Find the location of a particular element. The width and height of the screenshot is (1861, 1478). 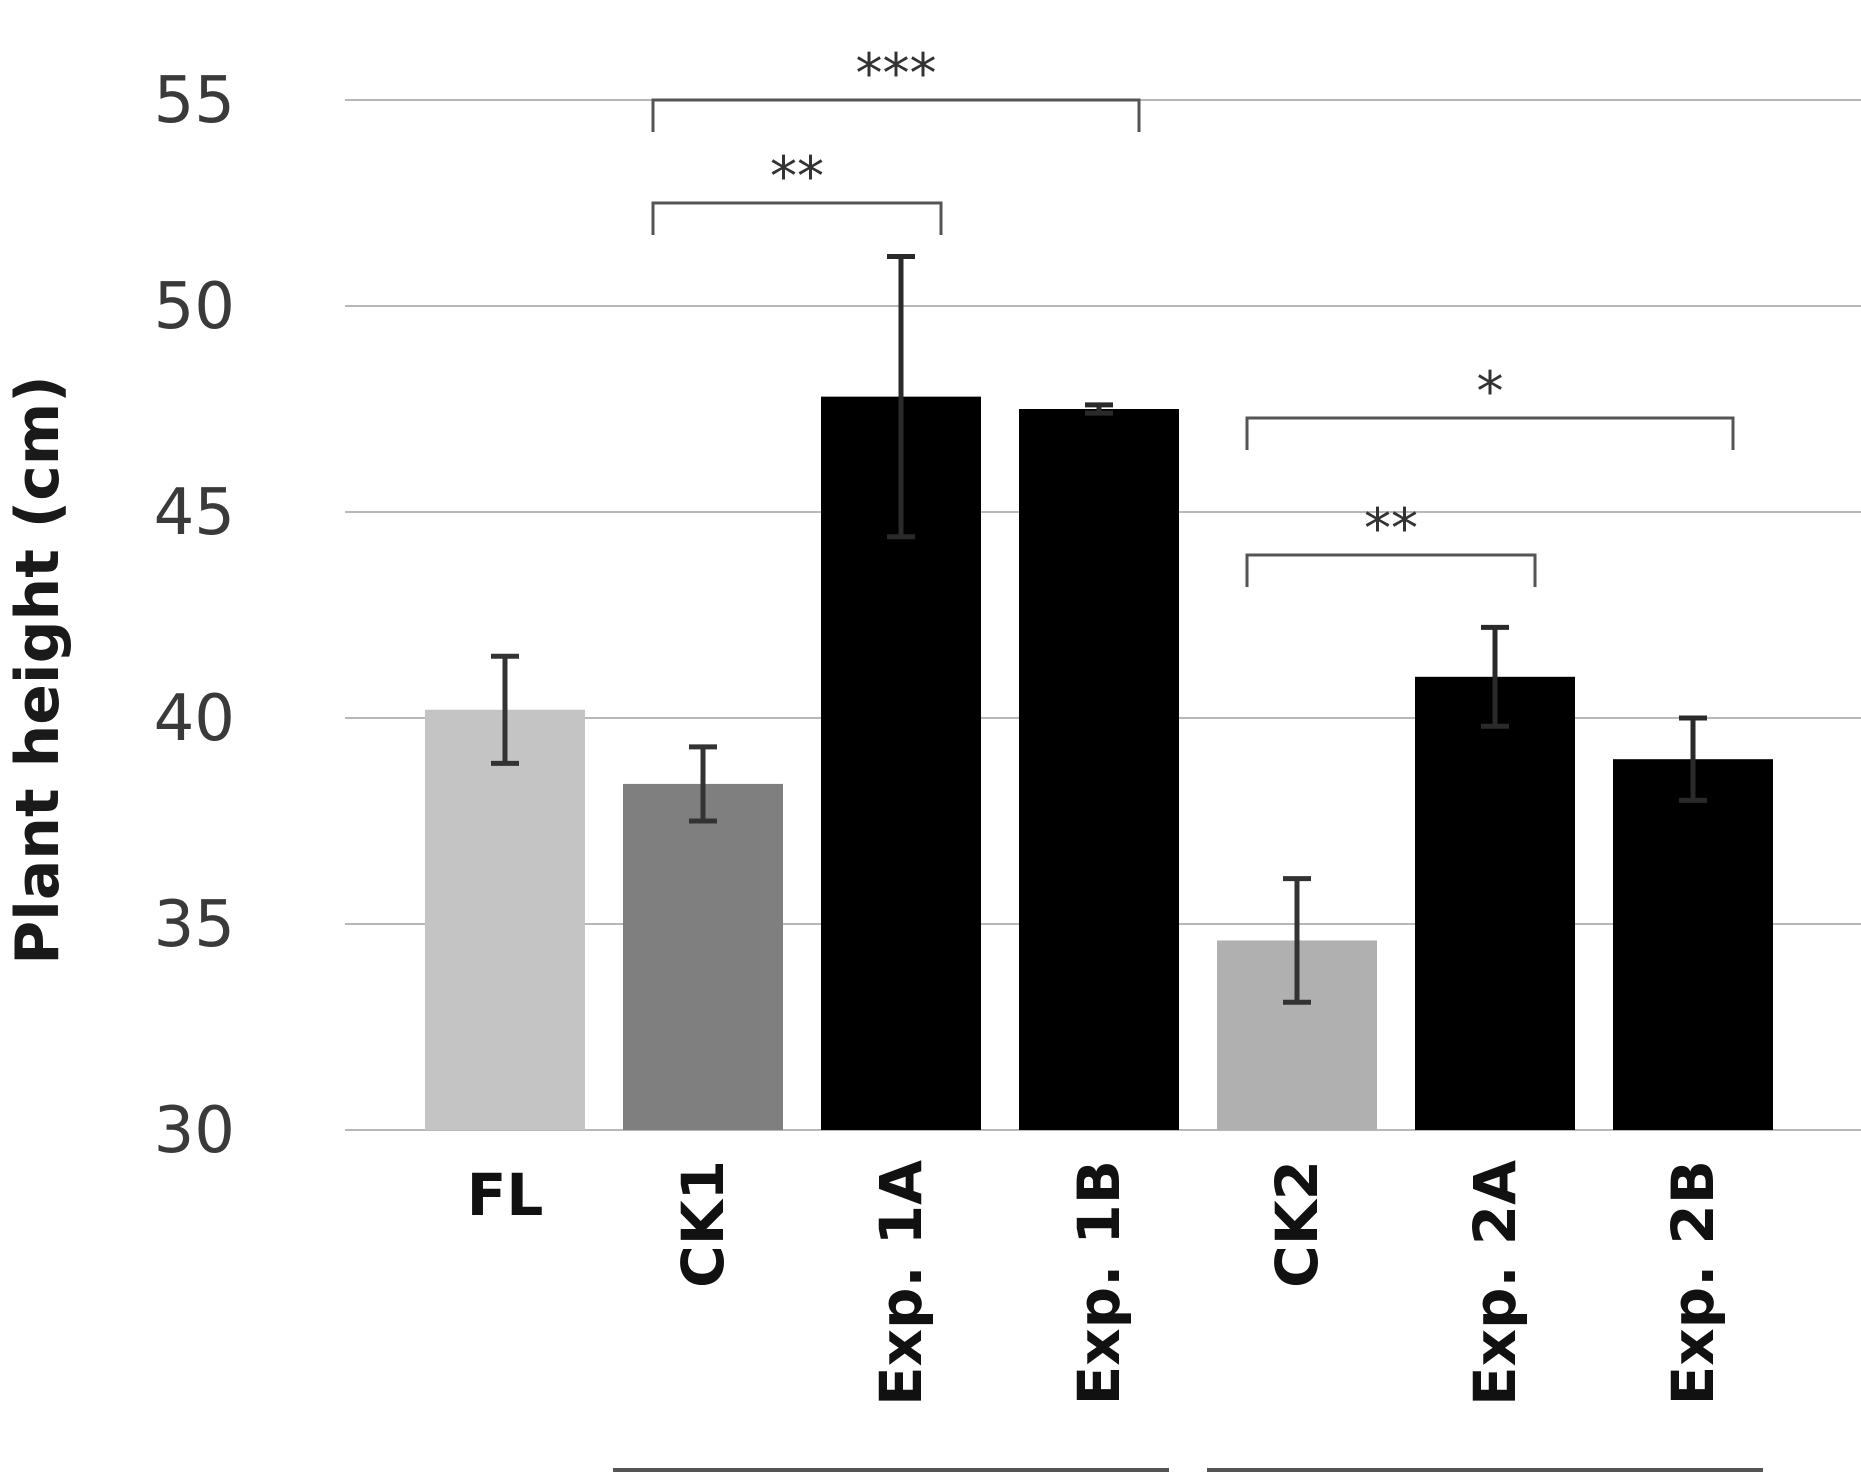

x-tick-ck2: CK2 is located at coordinates (1297, 1224).